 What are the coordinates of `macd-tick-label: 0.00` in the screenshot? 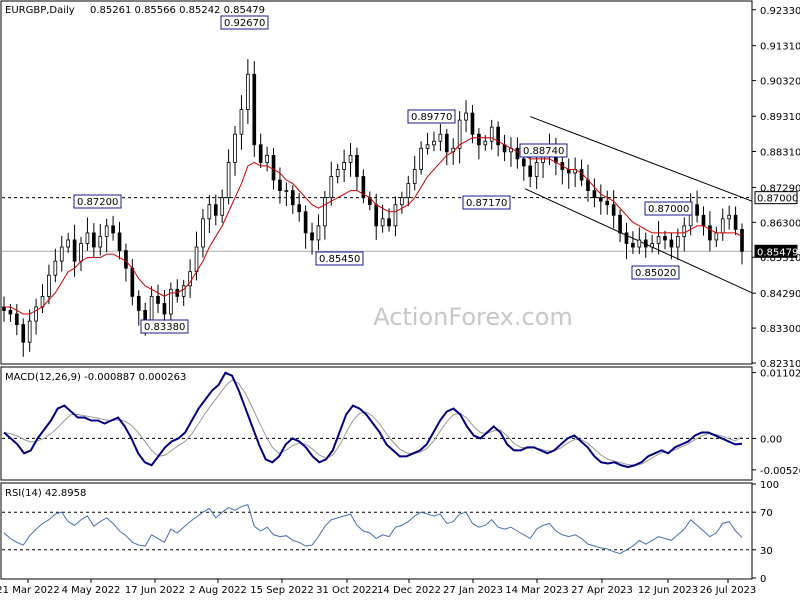 It's located at (771, 439).